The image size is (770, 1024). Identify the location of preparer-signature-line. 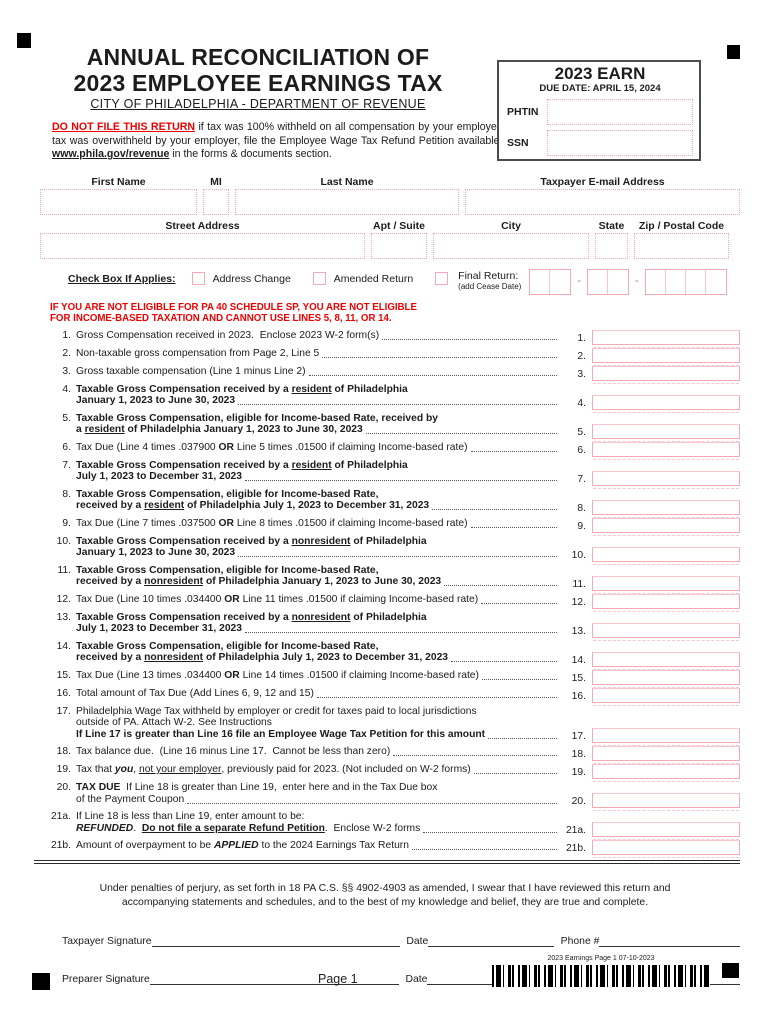
(274, 979).